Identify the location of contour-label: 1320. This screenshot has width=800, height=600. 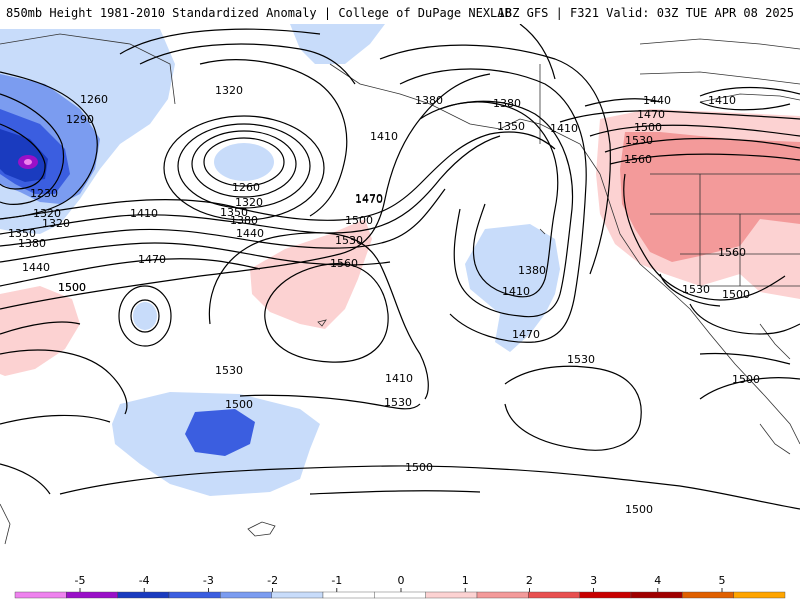
(229, 90).